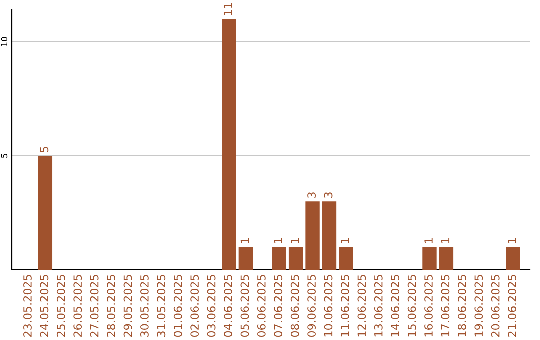 This screenshot has width=540, height=340. Describe the element at coordinates (428, 306) in the screenshot. I see `x-tick-label: 16.06.2025` at that location.